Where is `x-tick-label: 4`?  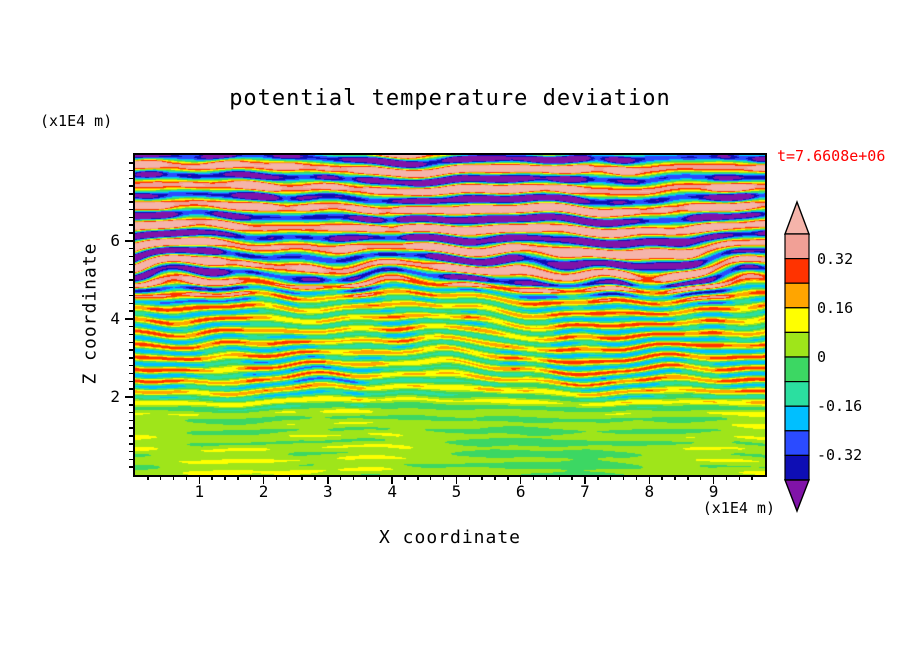
x-tick-label: 4 is located at coordinates (392, 491).